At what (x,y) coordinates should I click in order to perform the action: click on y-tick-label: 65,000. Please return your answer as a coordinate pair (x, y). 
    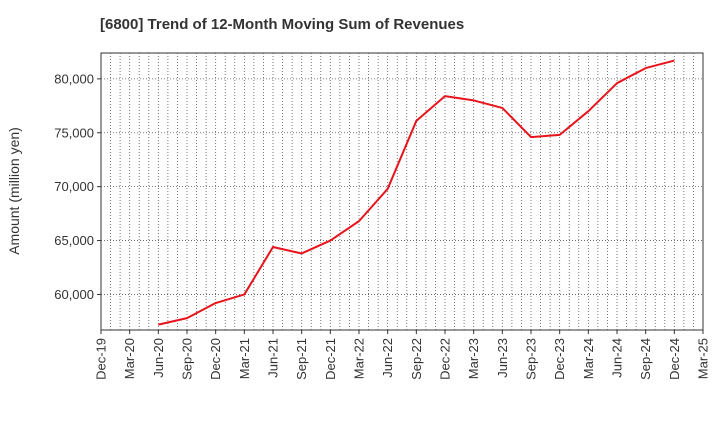
    Looking at the image, I should click on (74, 240).